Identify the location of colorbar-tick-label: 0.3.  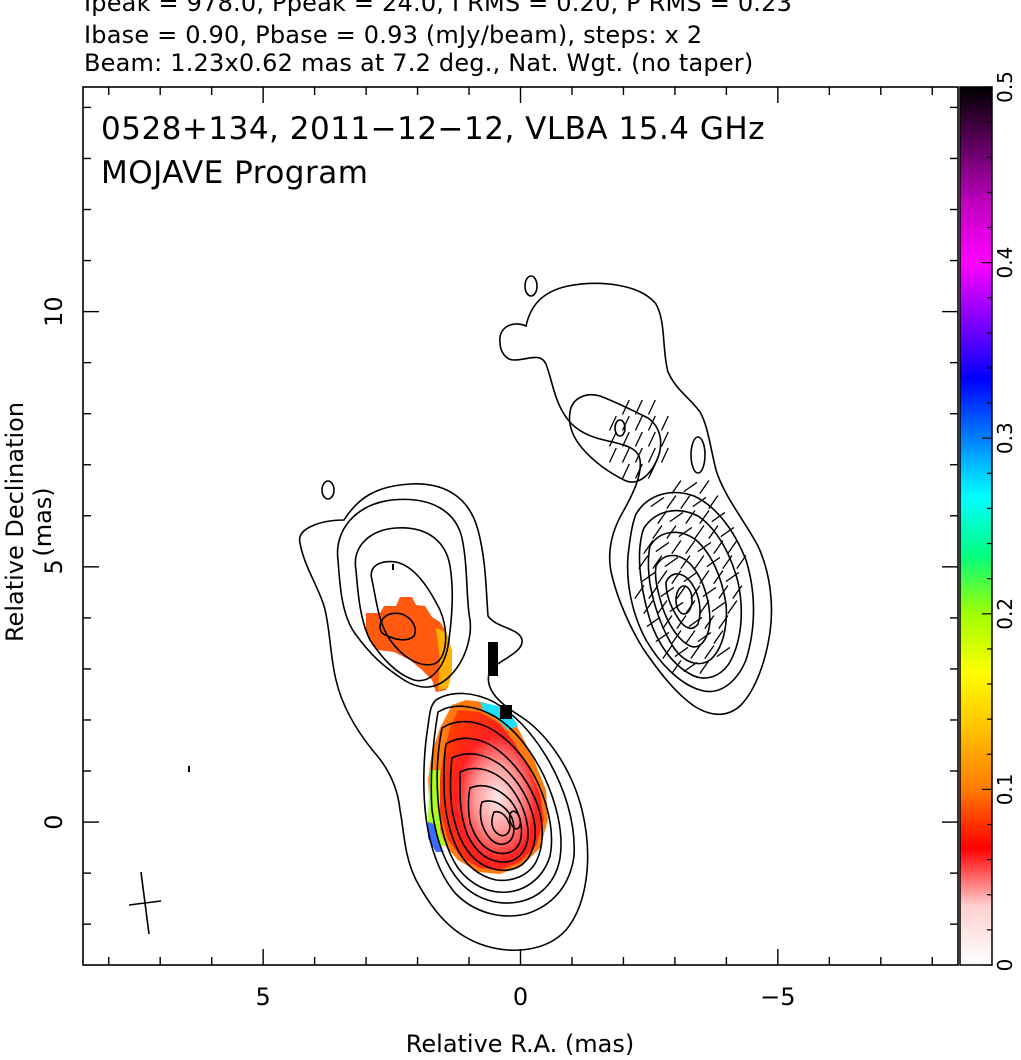
(1005, 438).